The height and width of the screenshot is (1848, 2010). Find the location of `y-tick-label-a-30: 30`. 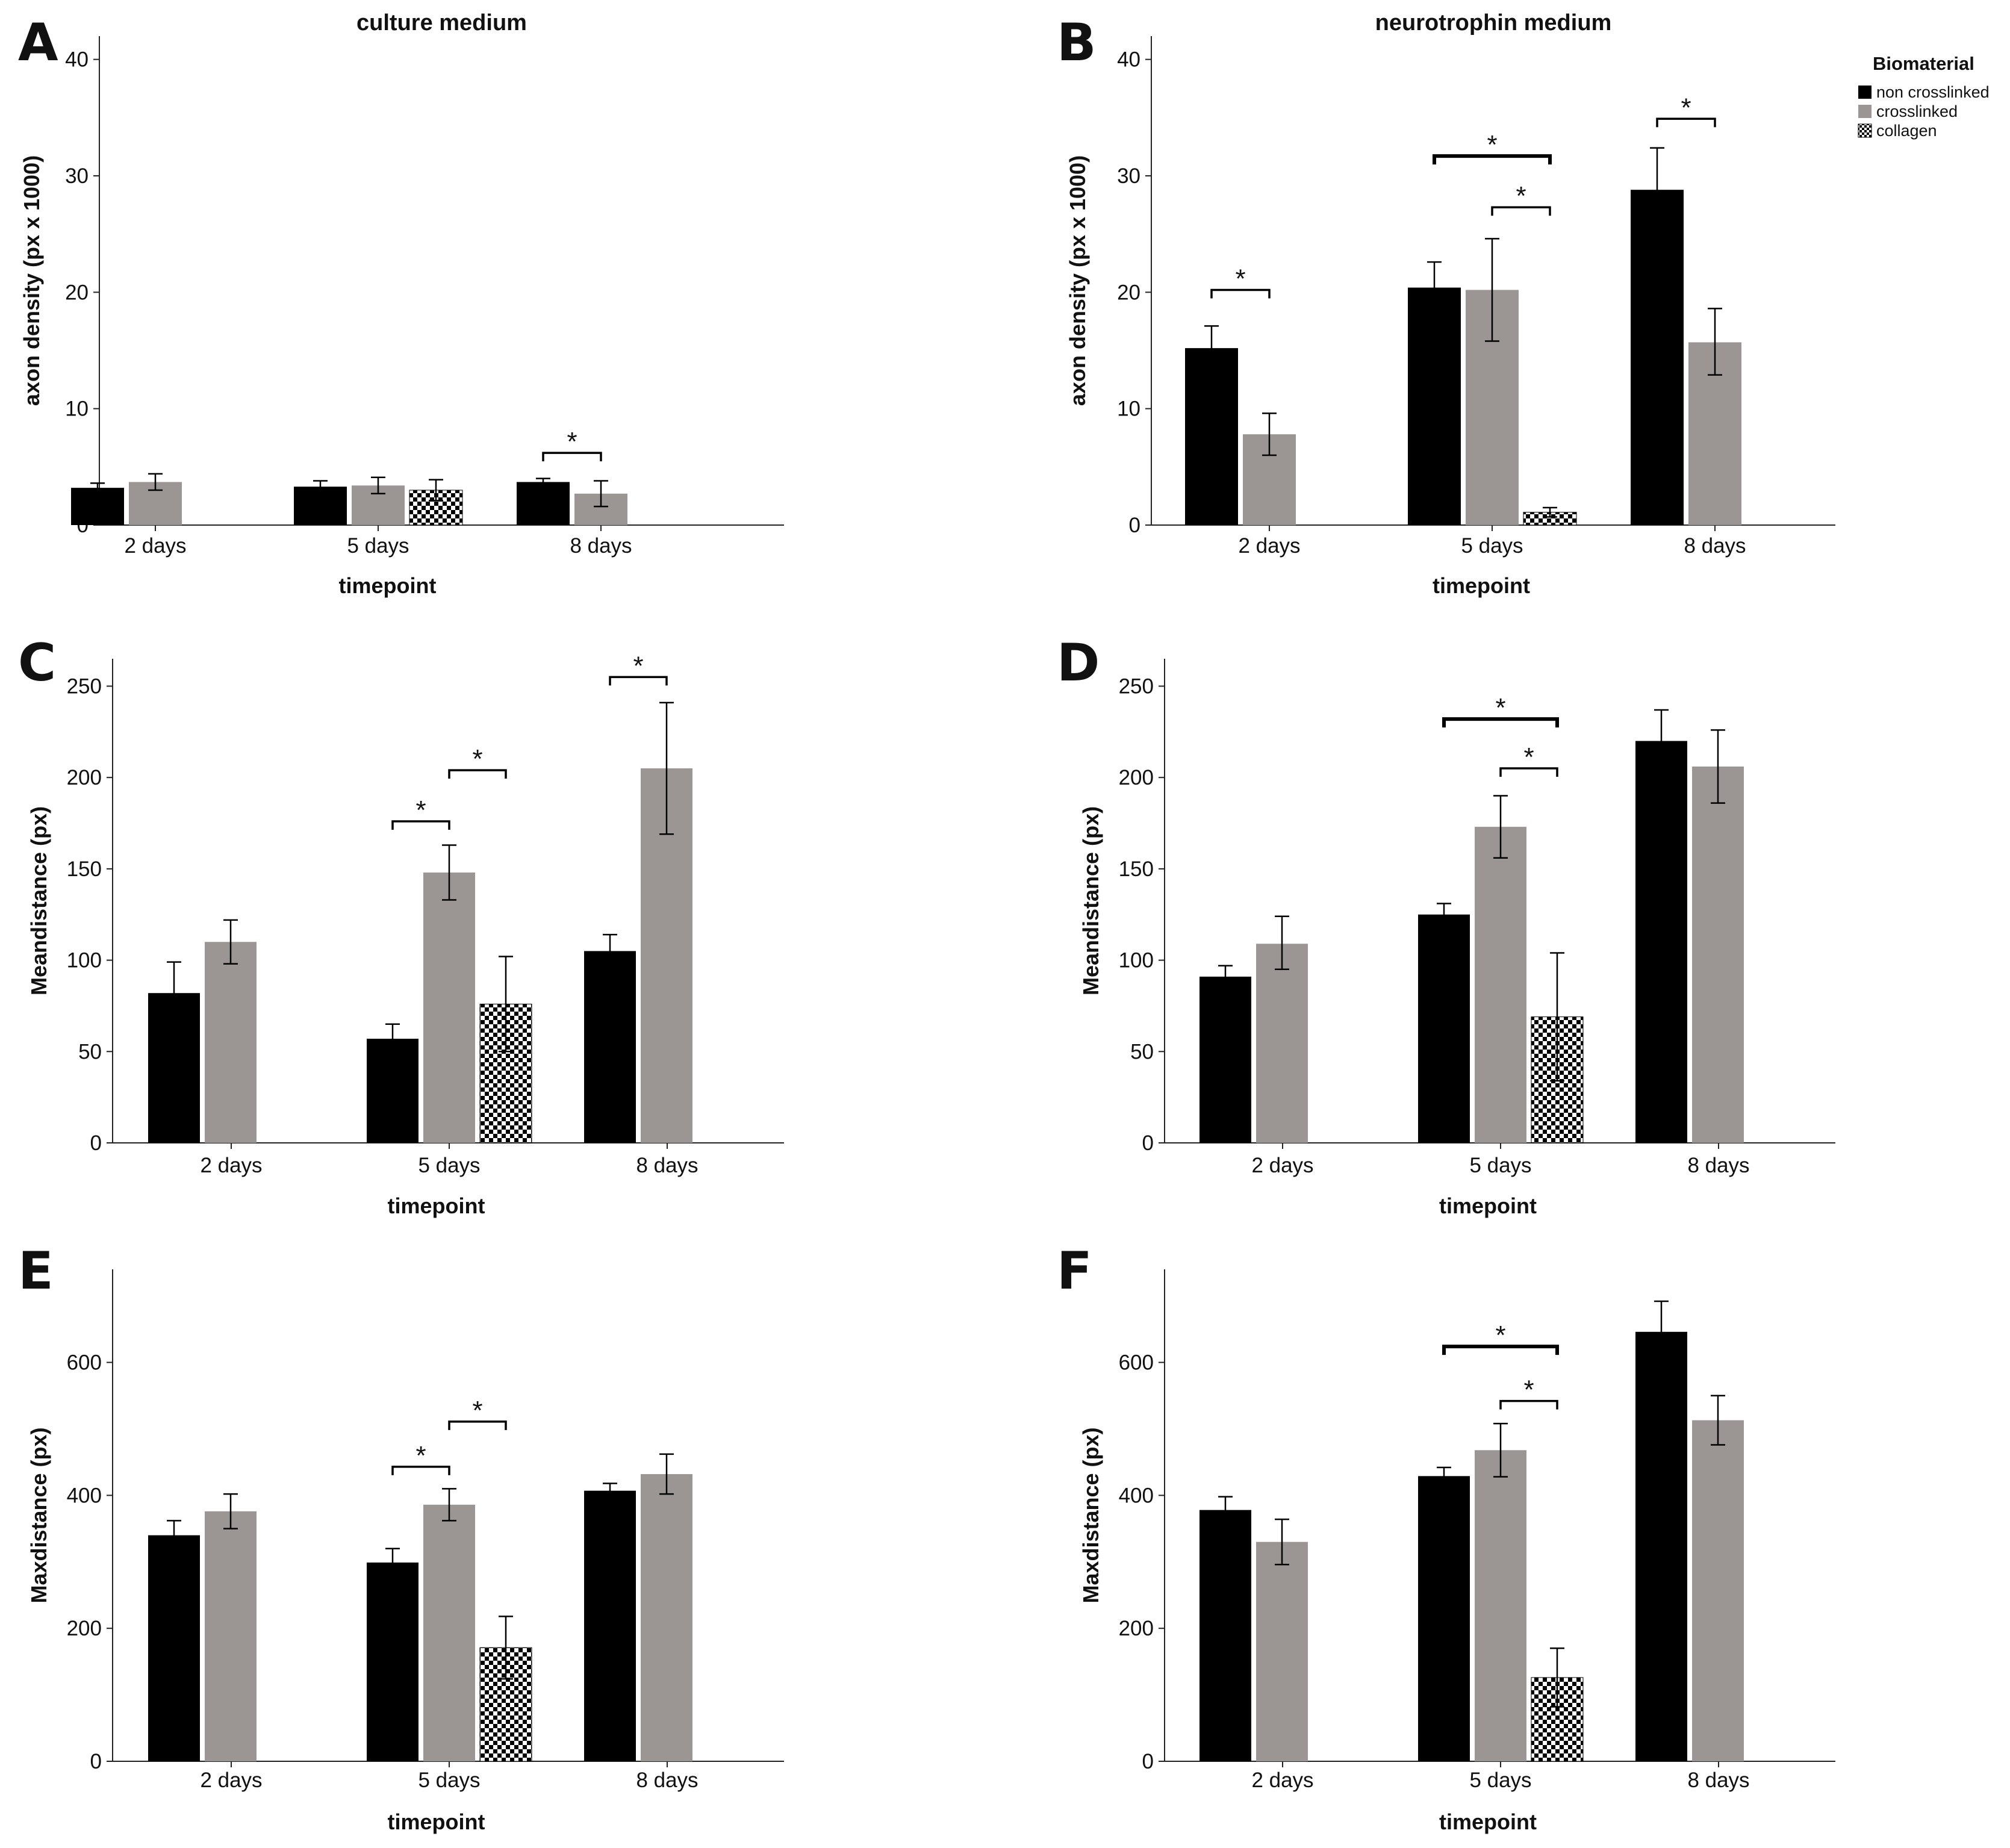

y-tick-label-a-30: 30 is located at coordinates (77, 176).